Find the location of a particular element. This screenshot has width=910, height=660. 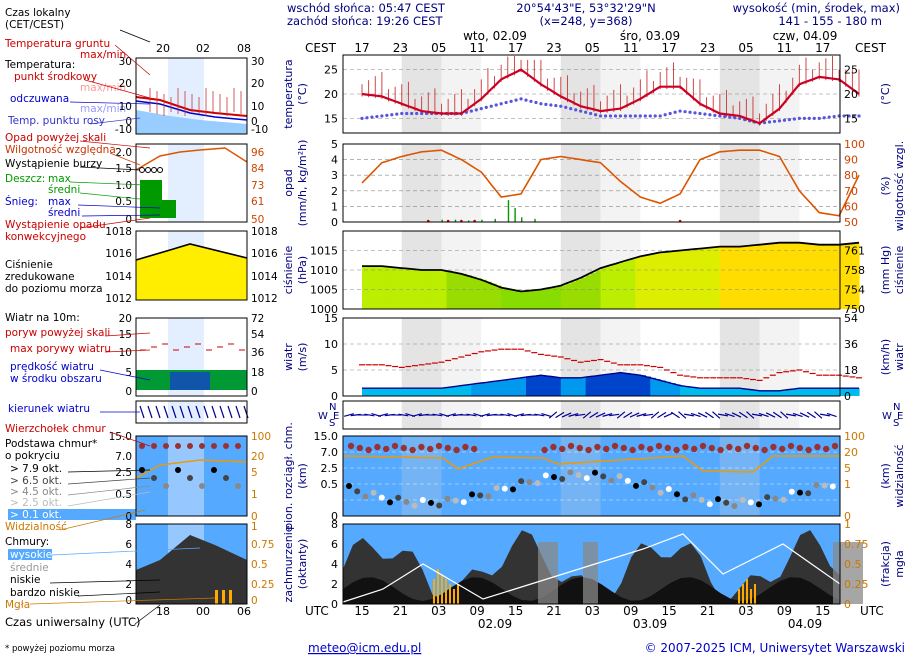

temp-axis-label: temperatura is located at coordinates (288, 93).